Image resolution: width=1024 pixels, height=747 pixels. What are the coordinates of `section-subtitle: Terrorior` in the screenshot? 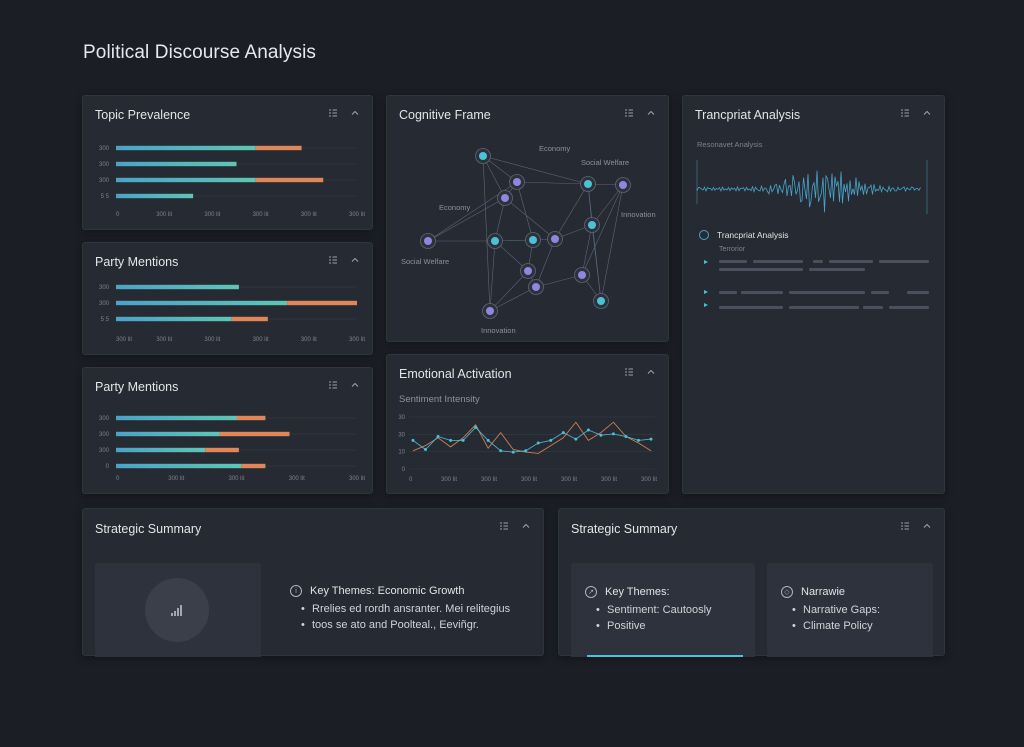 It's located at (732, 249).